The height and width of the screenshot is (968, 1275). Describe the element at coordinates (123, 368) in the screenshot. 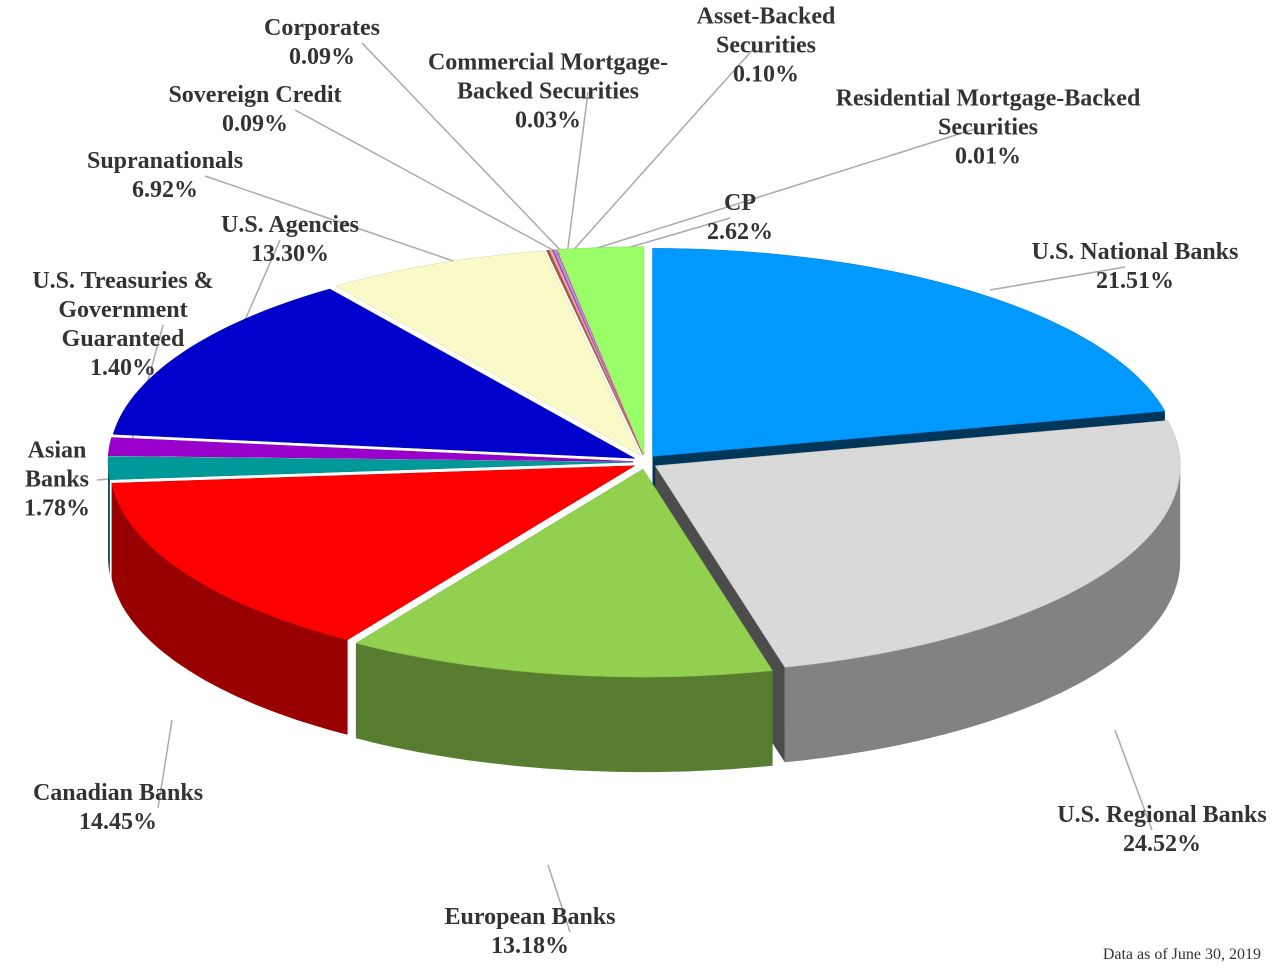

I see `value-label: 1.40%` at that location.